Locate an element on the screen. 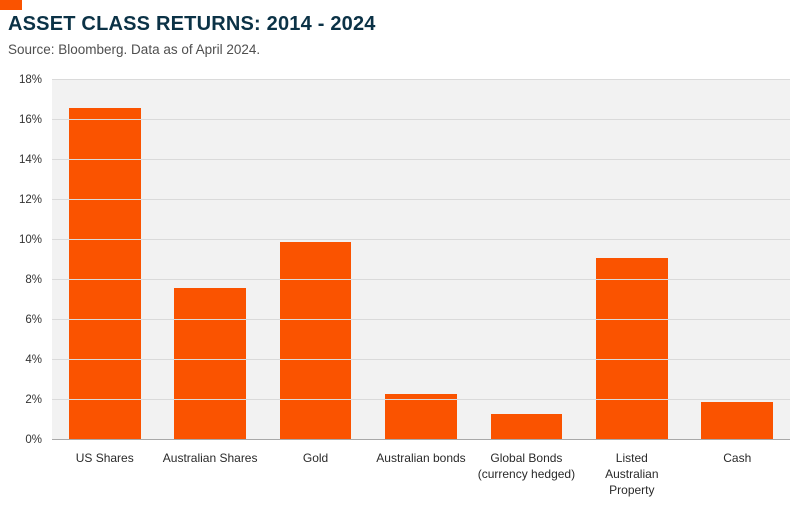 Image resolution: width=800 pixels, height=507 pixels. bar-global-bonds-currency-hedged is located at coordinates (526, 427).